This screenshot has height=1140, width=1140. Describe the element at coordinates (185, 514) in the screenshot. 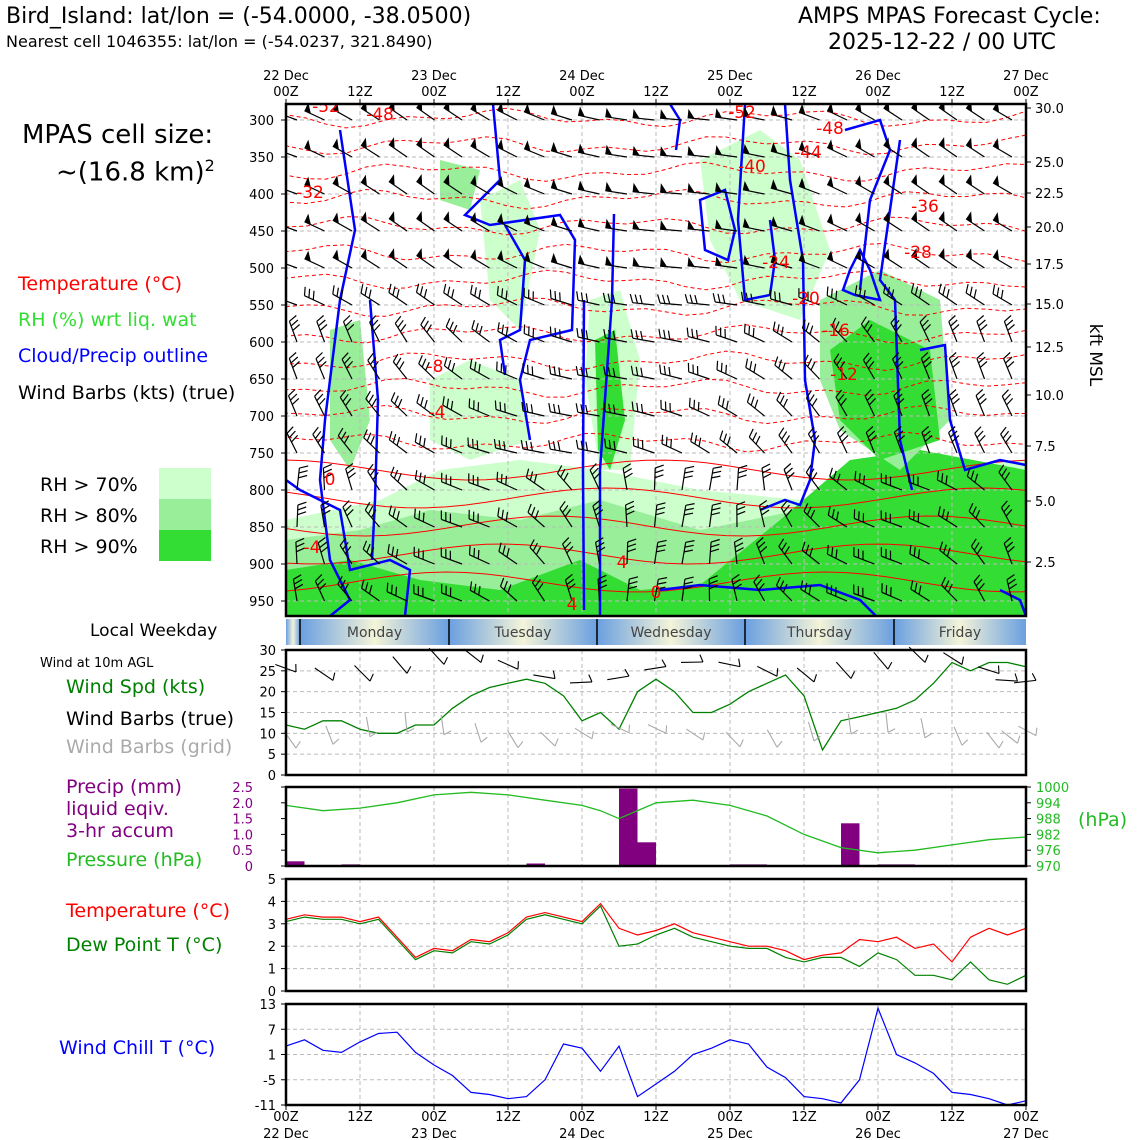

I see `swatch-rh80` at that location.